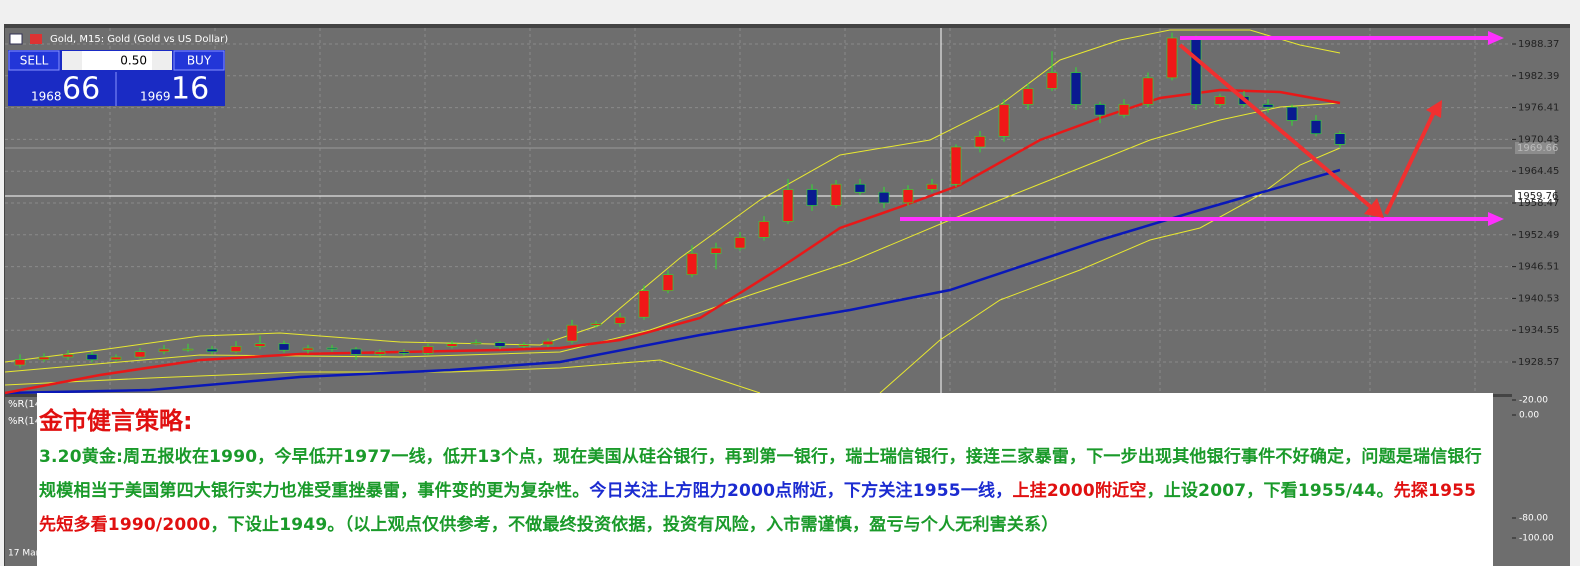  Describe the element at coordinates (1538, 108) in the screenshot. I see `price-tick-label: 1976.41` at that location.